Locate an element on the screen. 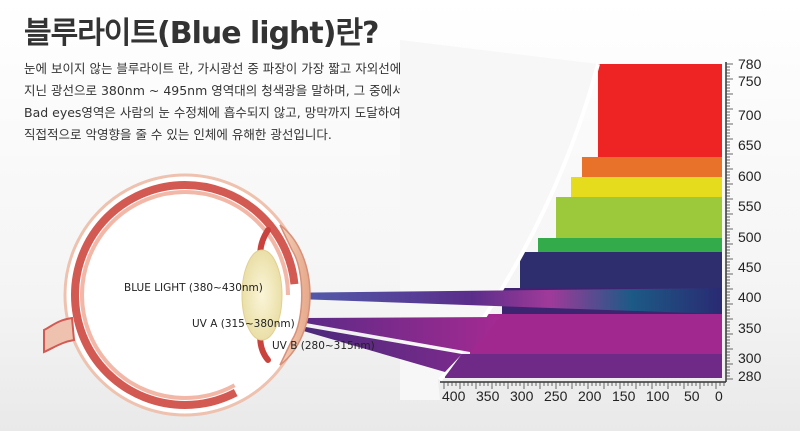  energy-tick-label: 300 is located at coordinates (522, 396).